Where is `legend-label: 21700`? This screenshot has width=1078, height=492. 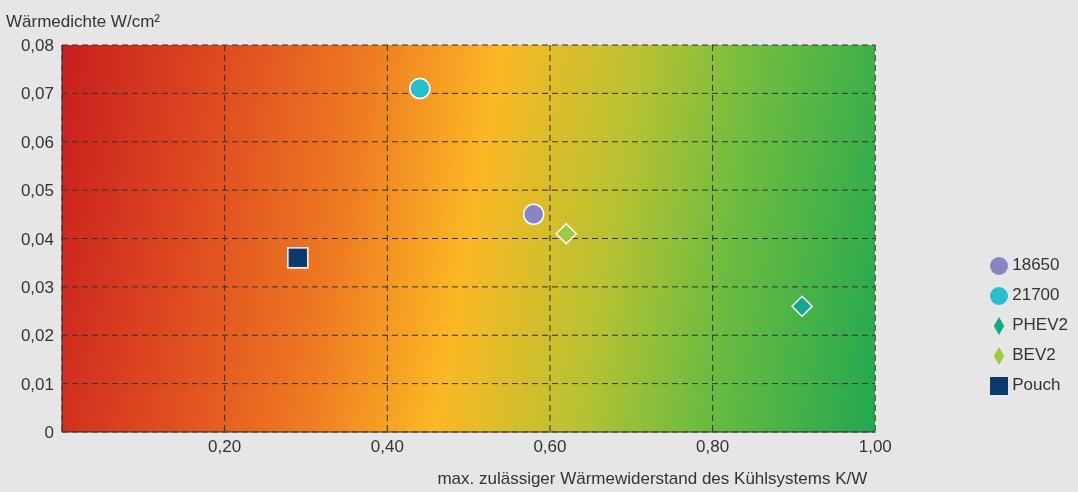 legend-label: 21700 is located at coordinates (1036, 294).